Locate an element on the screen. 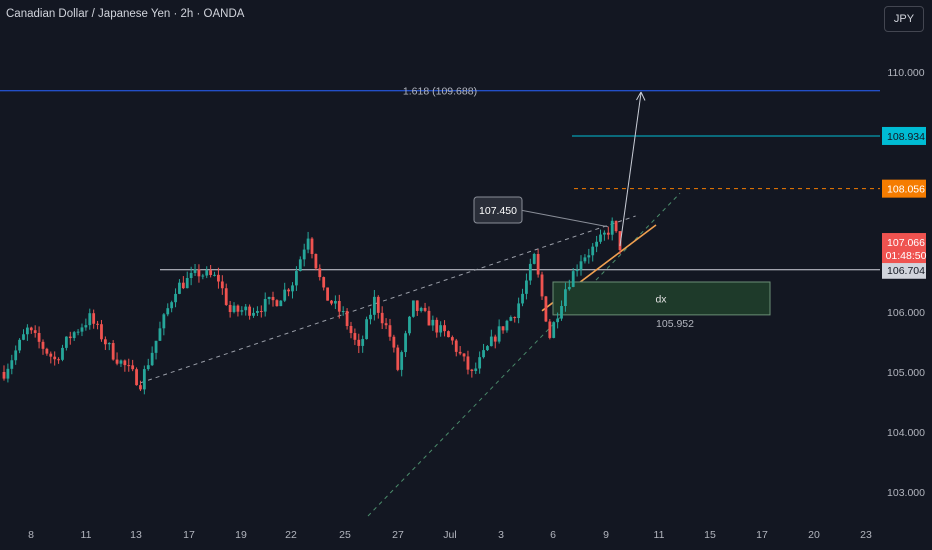 The width and height of the screenshot is (932, 550). y-tick-label: 110.000 is located at coordinates (905, 73).